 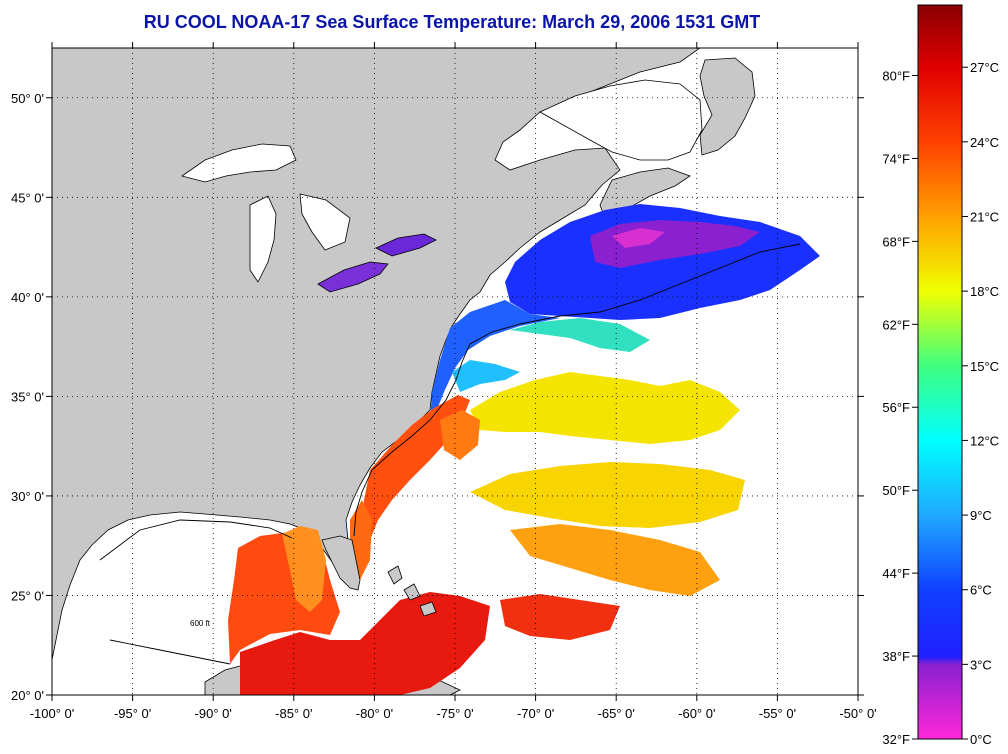 What do you see at coordinates (132, 713) in the screenshot?
I see `lon-label: -95° 0'` at bounding box center [132, 713].